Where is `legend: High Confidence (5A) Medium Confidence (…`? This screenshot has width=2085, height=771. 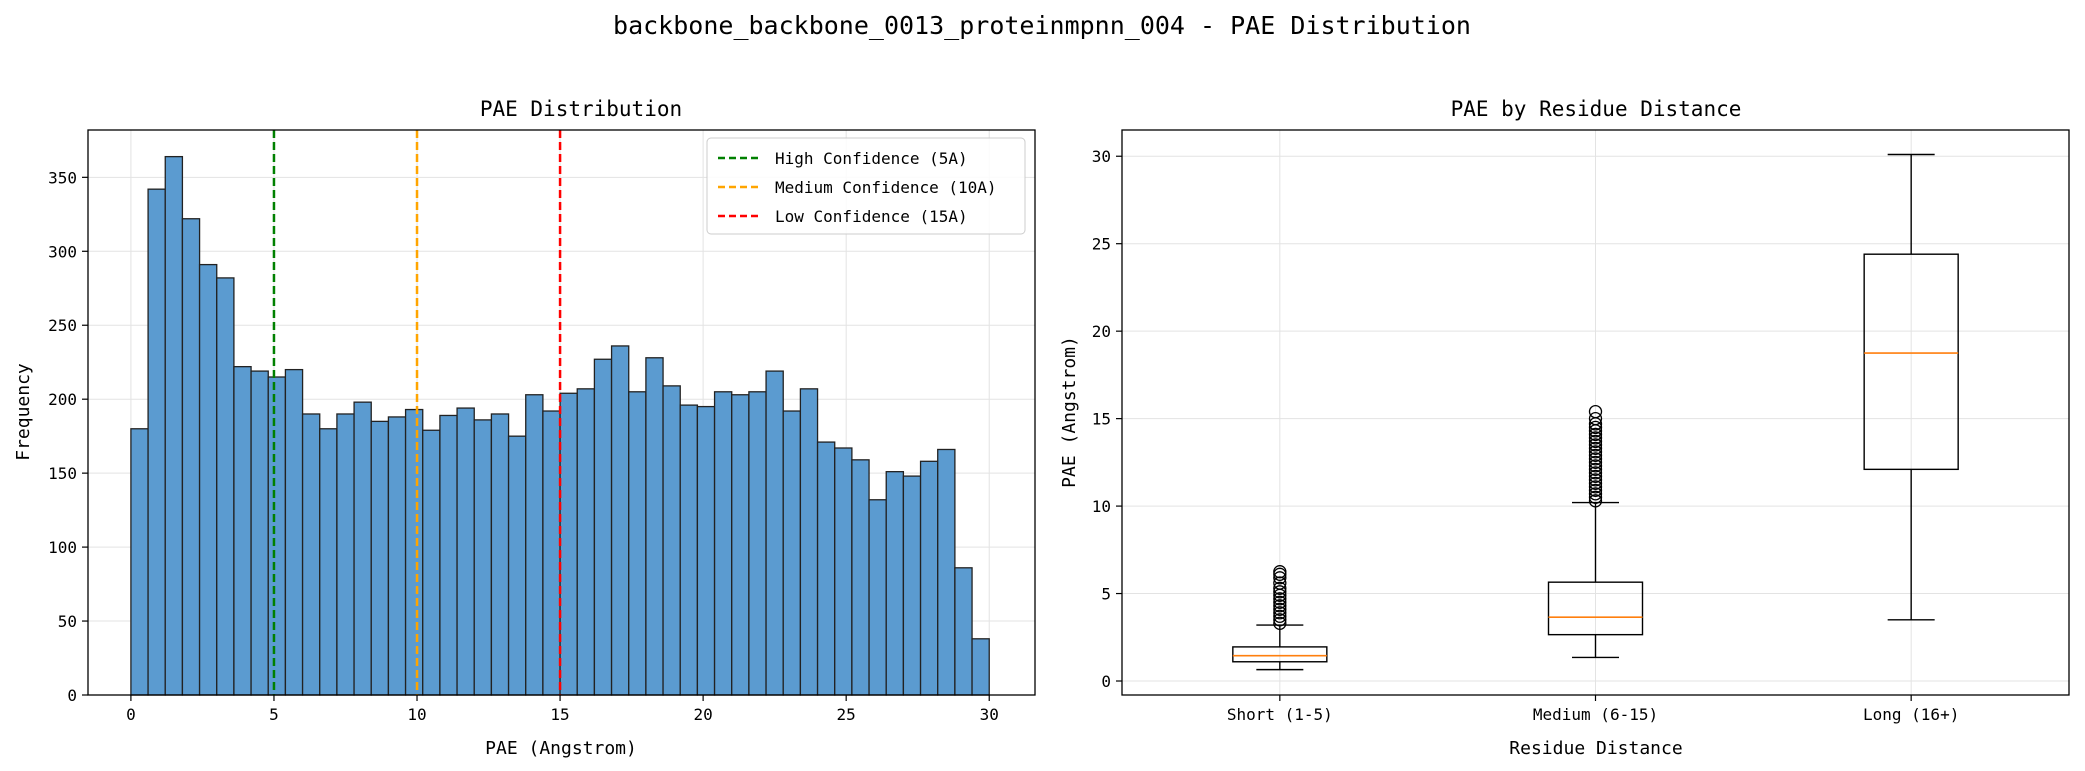 legend: High Confidence (5A) Medium Confidence (… is located at coordinates (866, 186).